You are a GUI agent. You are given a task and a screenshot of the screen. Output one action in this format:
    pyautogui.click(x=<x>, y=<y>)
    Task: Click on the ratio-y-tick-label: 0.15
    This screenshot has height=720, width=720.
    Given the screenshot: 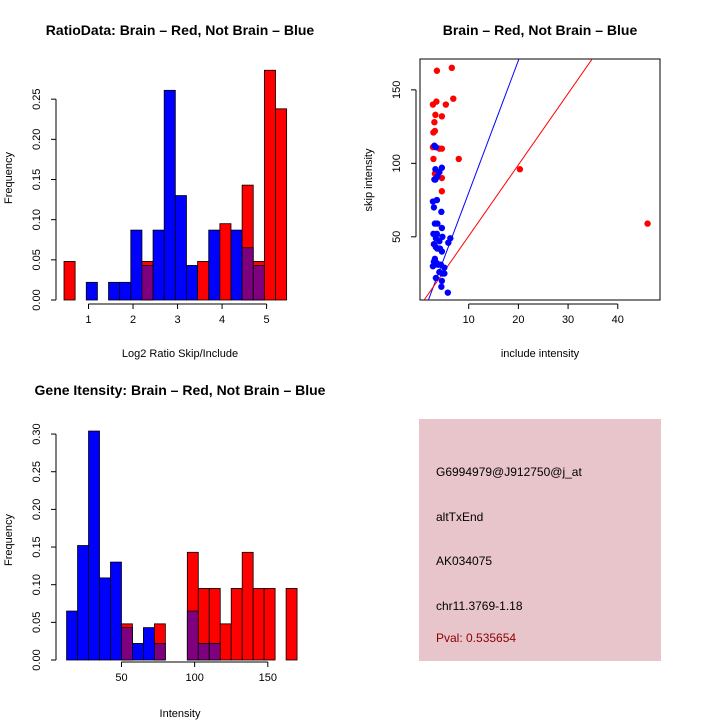 What is the action you would take?
    pyautogui.click(x=37, y=179)
    